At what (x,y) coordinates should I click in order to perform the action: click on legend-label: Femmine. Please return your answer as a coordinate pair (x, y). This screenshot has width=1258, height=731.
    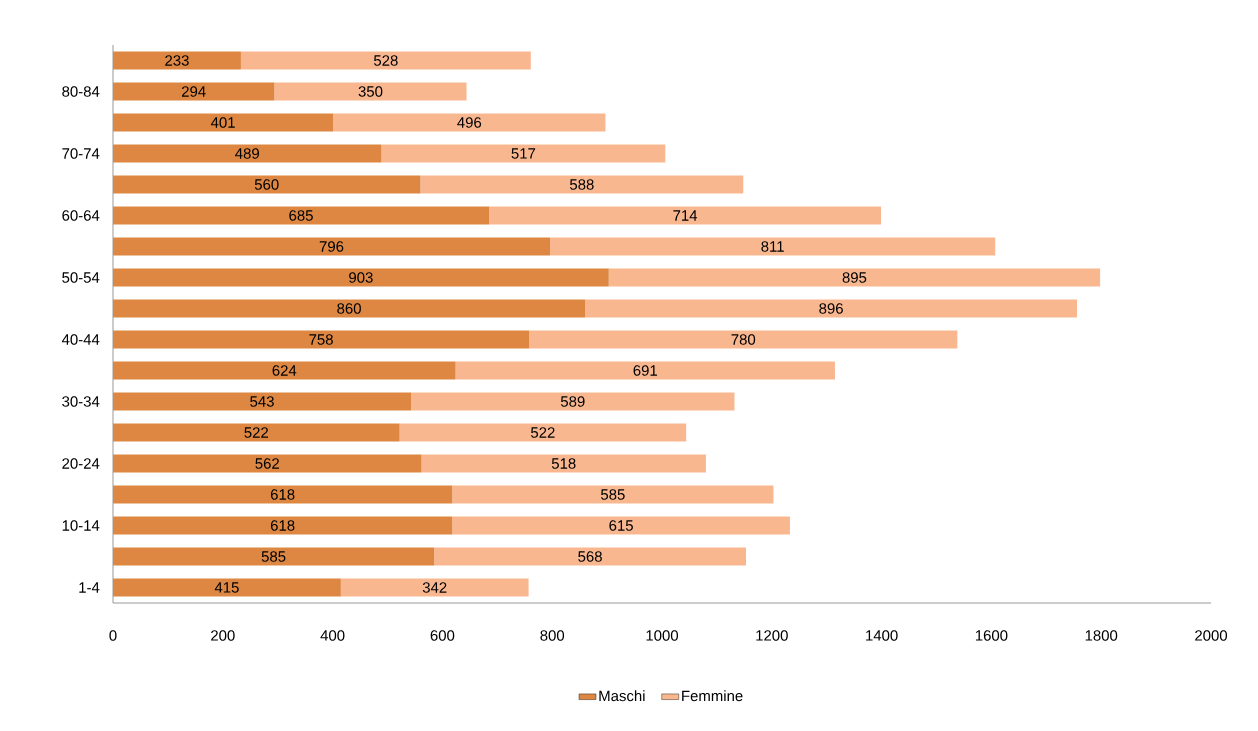
    Looking at the image, I should click on (712, 696).